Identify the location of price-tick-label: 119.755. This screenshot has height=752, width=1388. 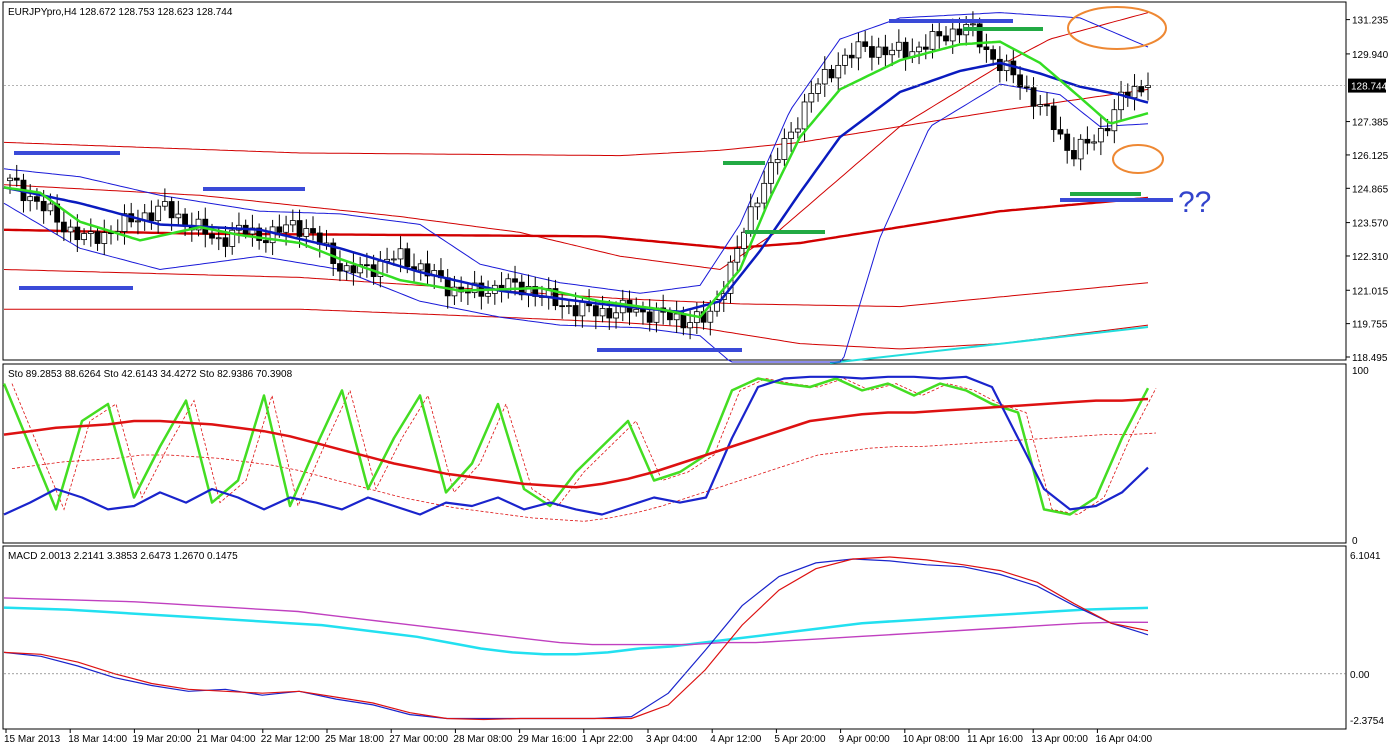
(1370, 325).